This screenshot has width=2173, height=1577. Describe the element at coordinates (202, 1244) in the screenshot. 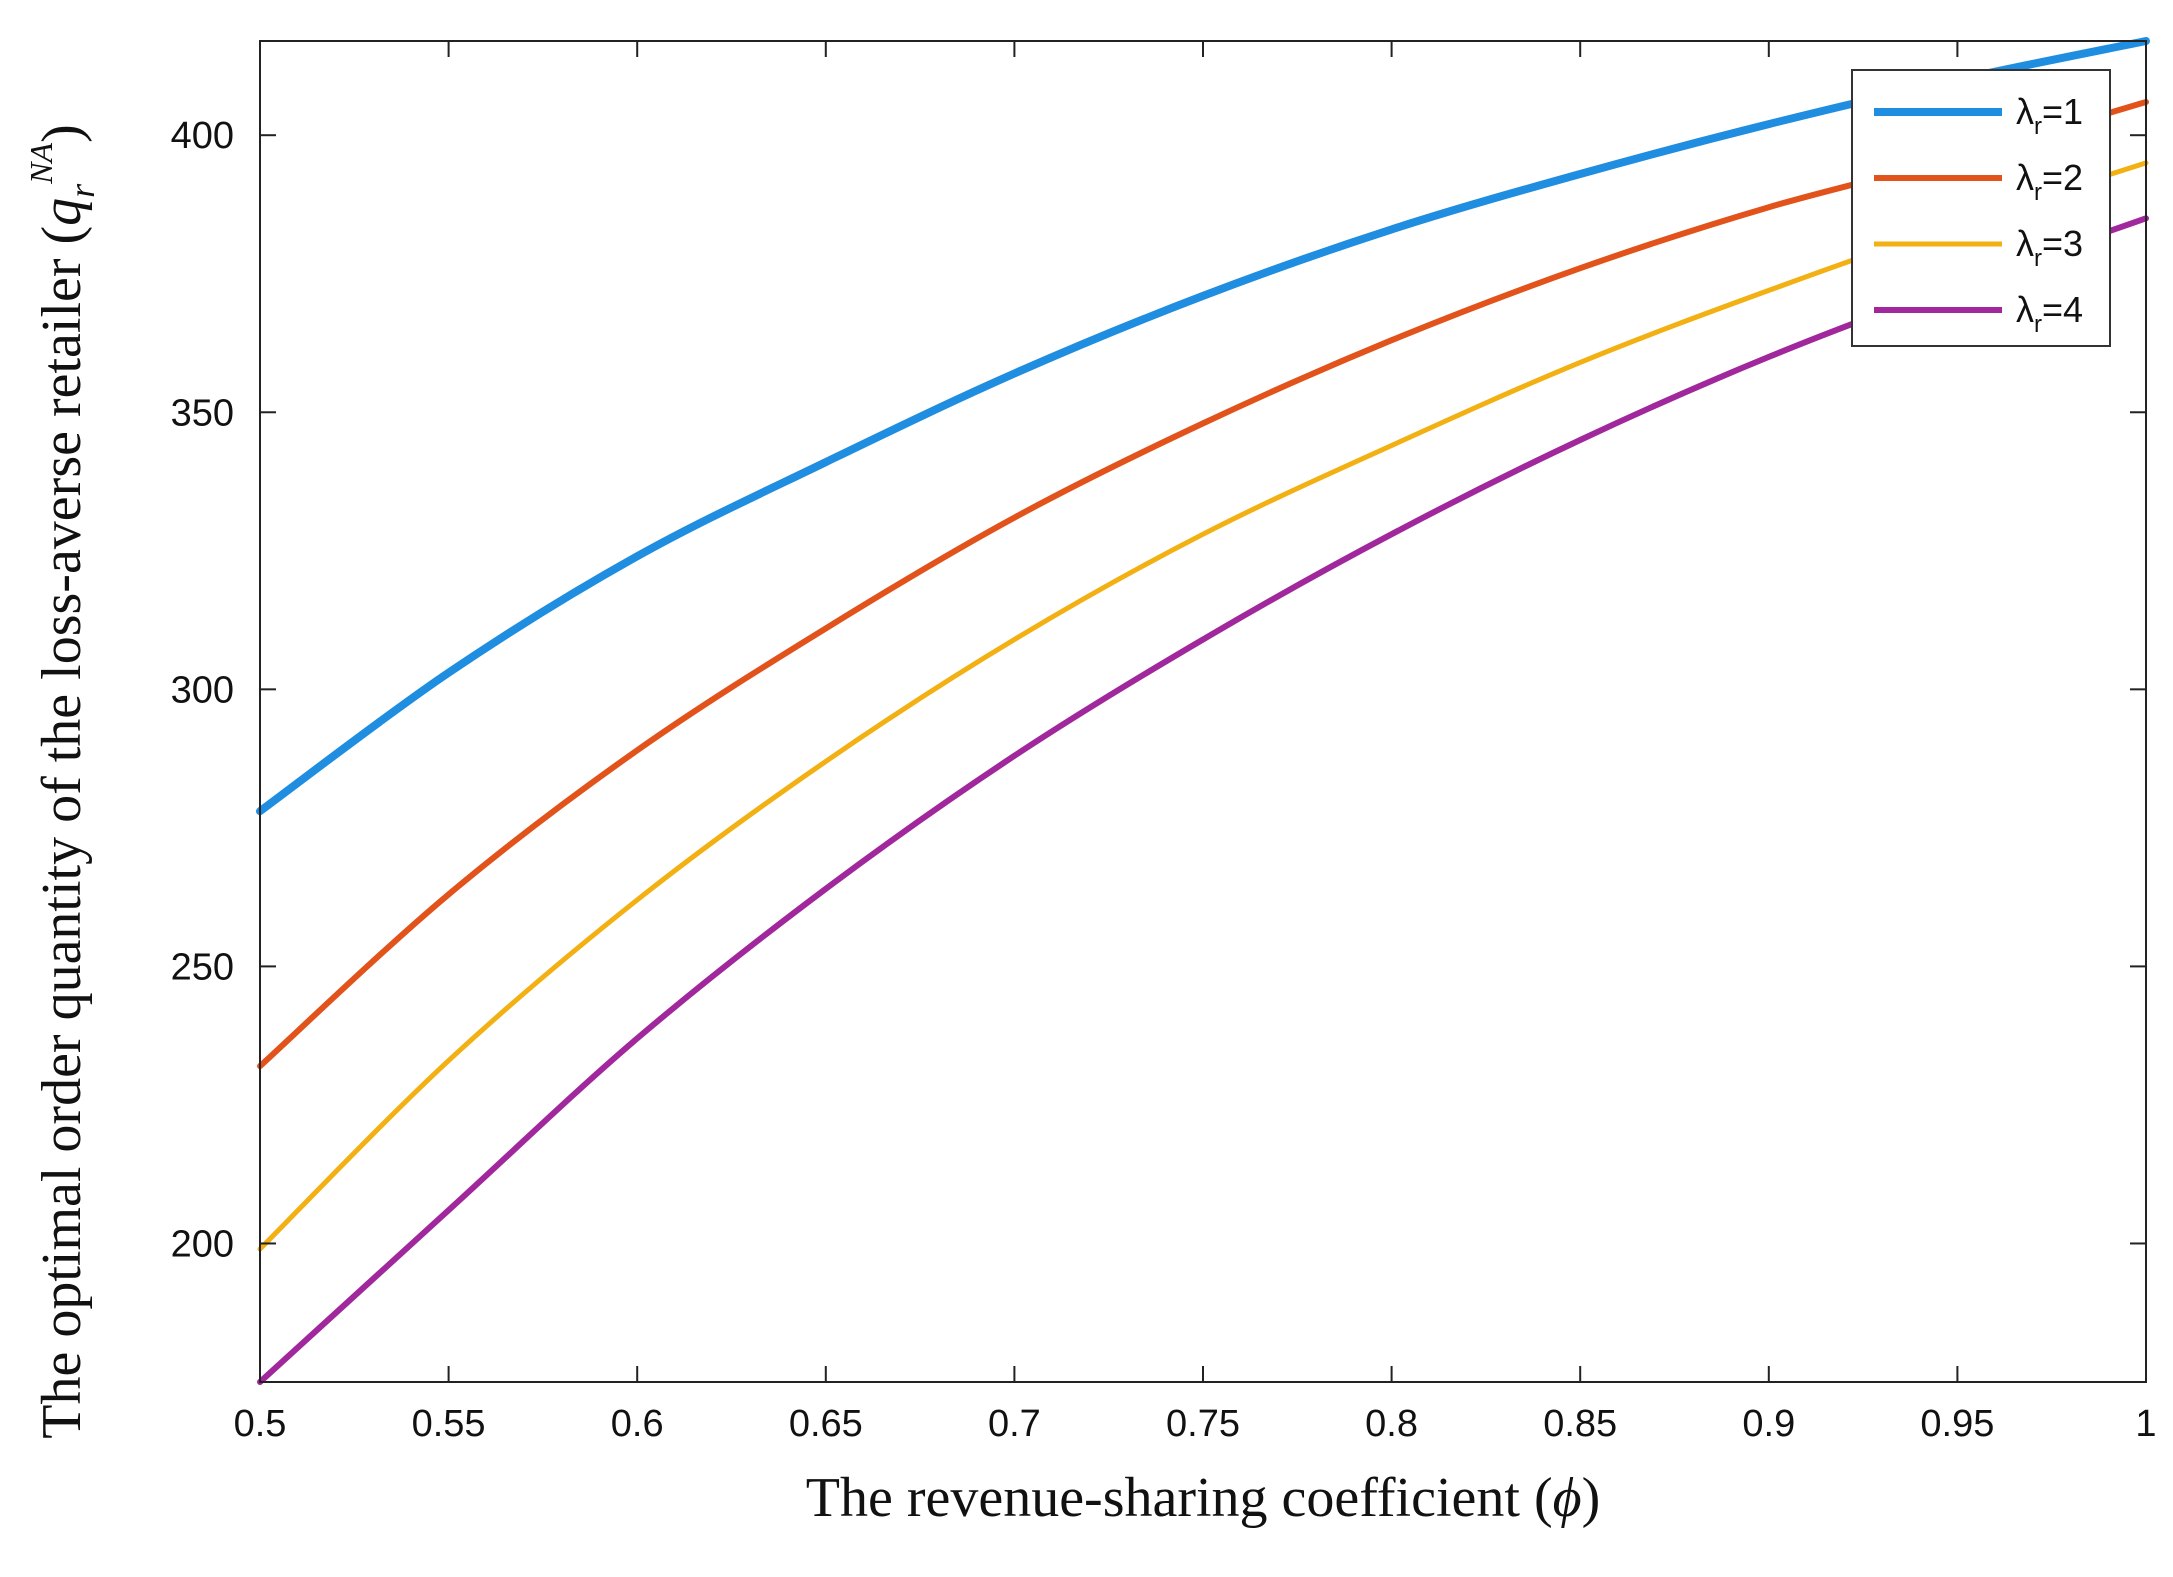

I see `y-tick-label: 200` at that location.